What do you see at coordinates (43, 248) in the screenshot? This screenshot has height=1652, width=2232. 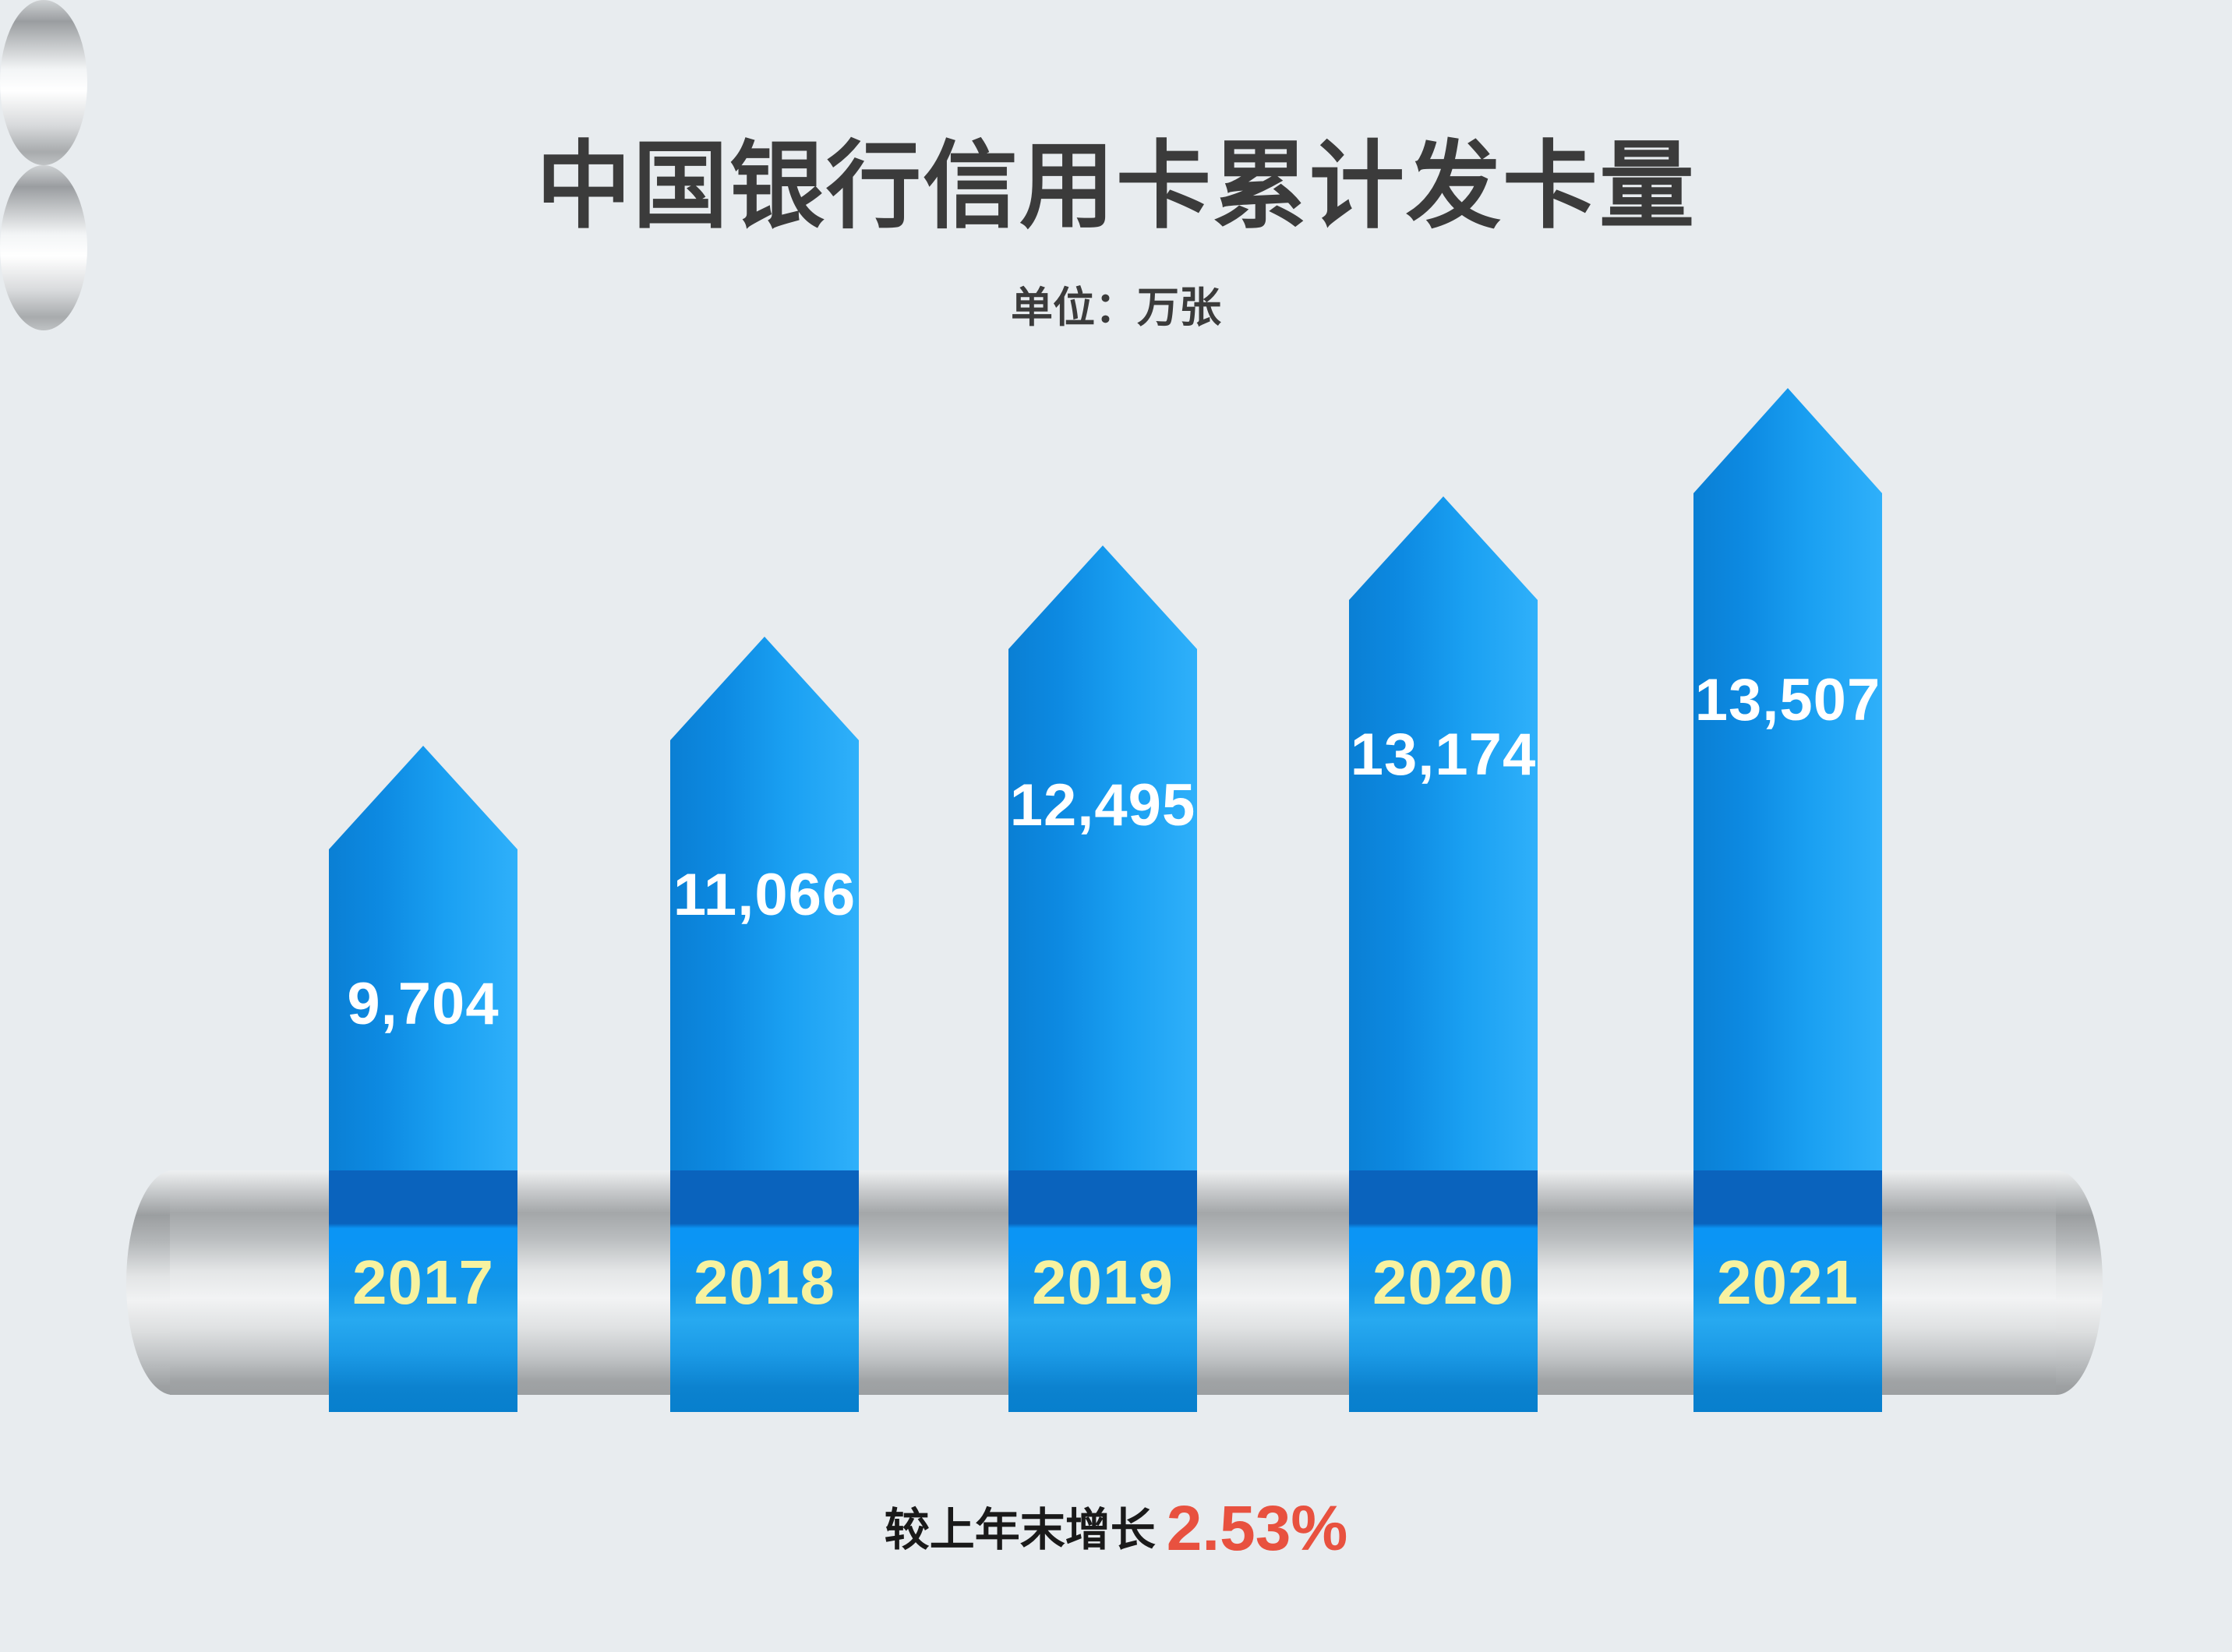 I see `cylinder-right-end-cap` at bounding box center [43, 248].